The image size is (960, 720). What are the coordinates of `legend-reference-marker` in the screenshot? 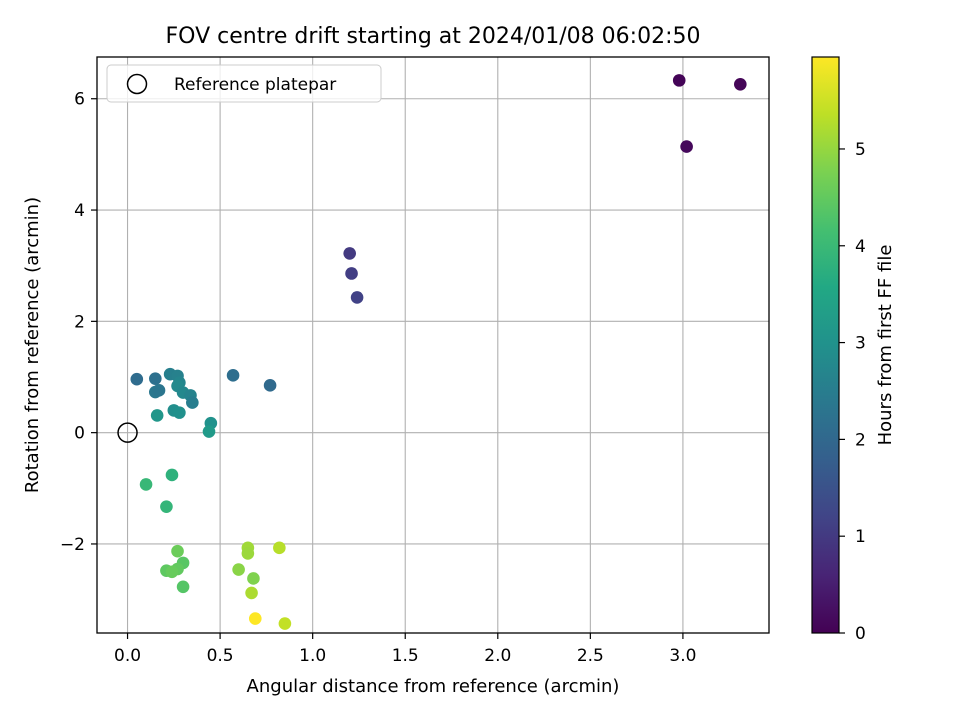 It's located at (137, 84).